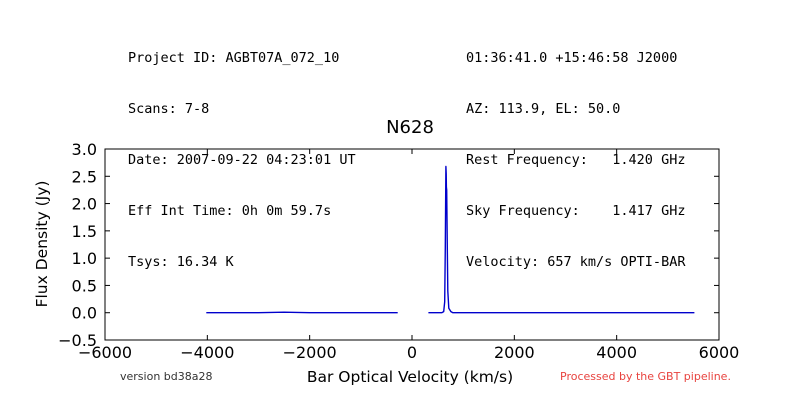 Image resolution: width=800 pixels, height=400 pixels. What do you see at coordinates (77, 340) in the screenshot?
I see `y-tick-label: −0.5` at bounding box center [77, 340].